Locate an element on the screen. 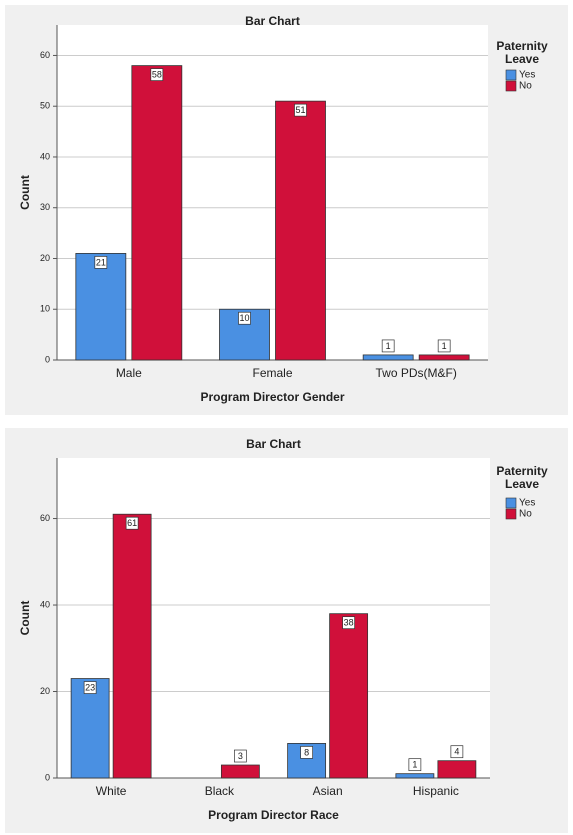 The width and height of the screenshot is (573, 835). x-tick-label: Male is located at coordinates (129, 373).